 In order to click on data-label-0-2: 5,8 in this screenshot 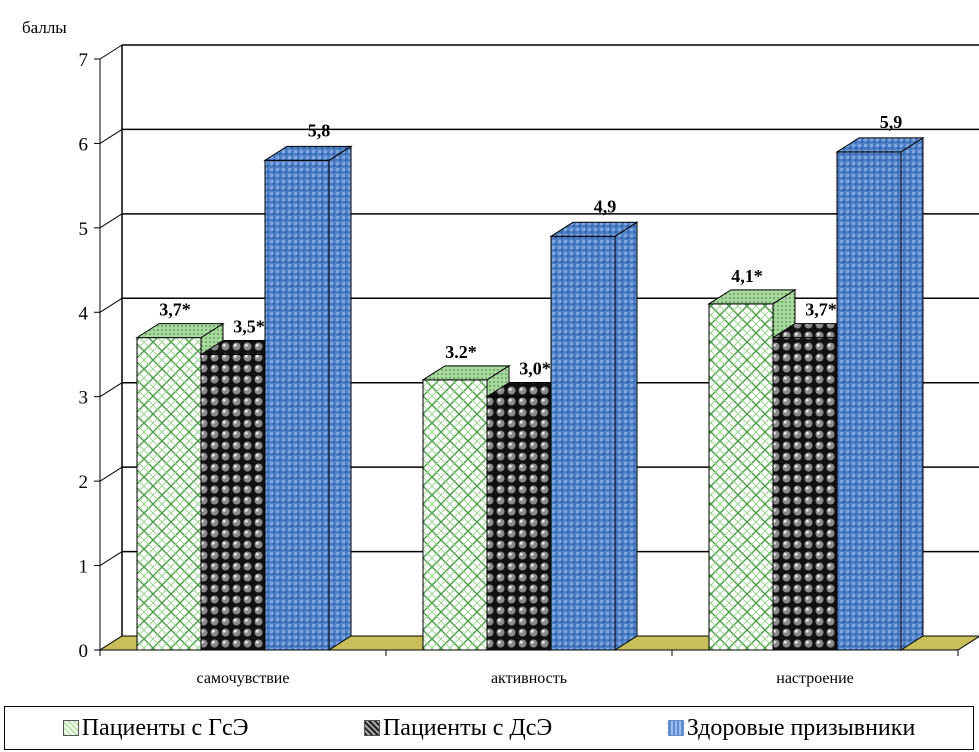, I will do `click(319, 130)`.